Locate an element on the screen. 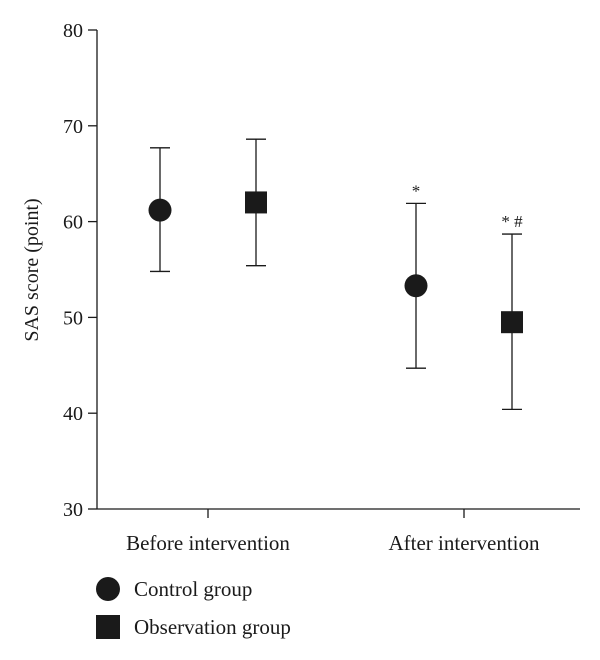 The height and width of the screenshot is (660, 600). legend-label-control: Control group is located at coordinates (193, 588).